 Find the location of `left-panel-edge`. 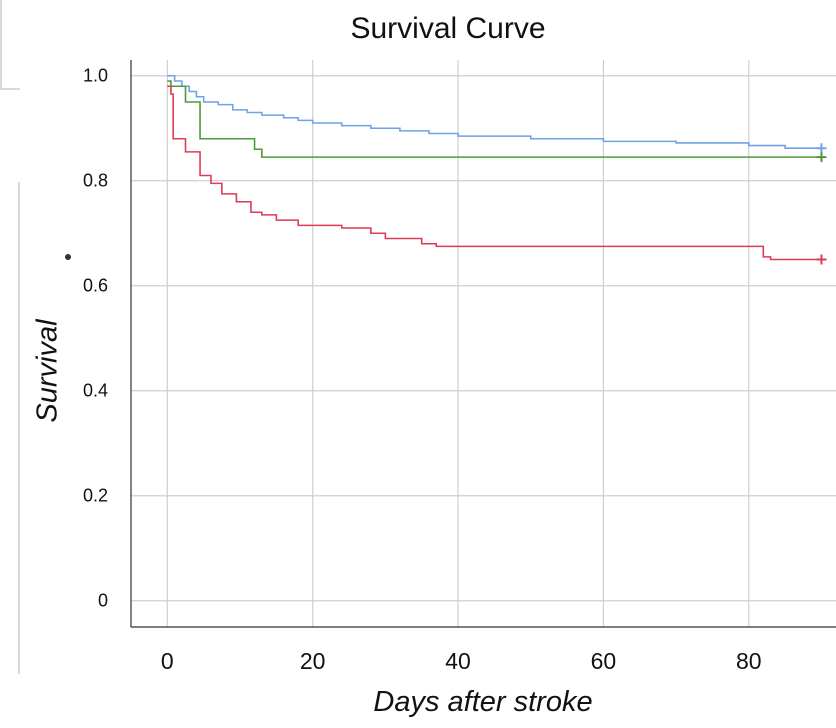

left-panel-edge is located at coordinates (19, 428).